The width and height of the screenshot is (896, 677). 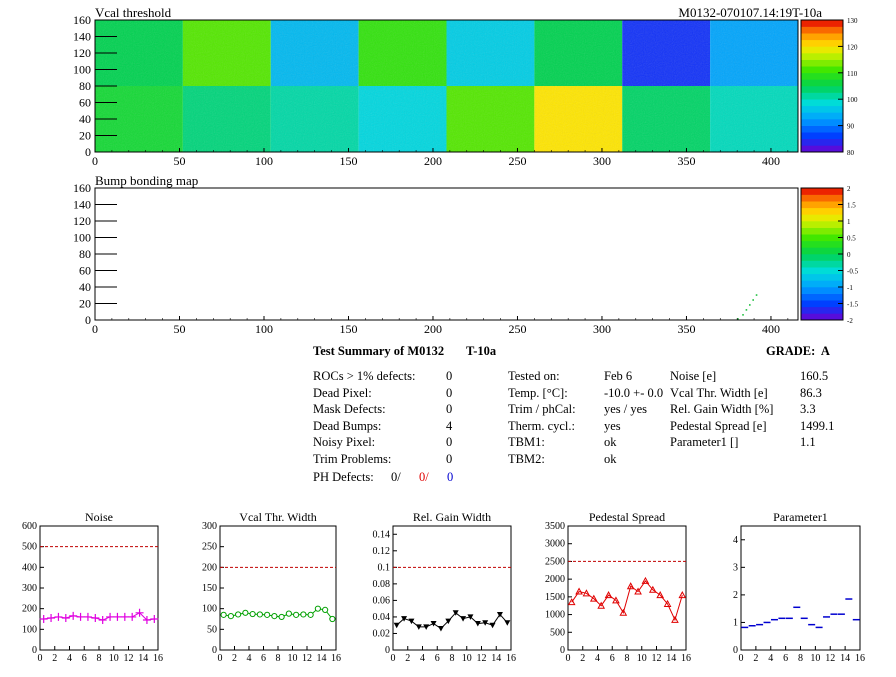 What do you see at coordinates (852, 47) in the screenshot?
I see `z-tick-label: 120` at bounding box center [852, 47].